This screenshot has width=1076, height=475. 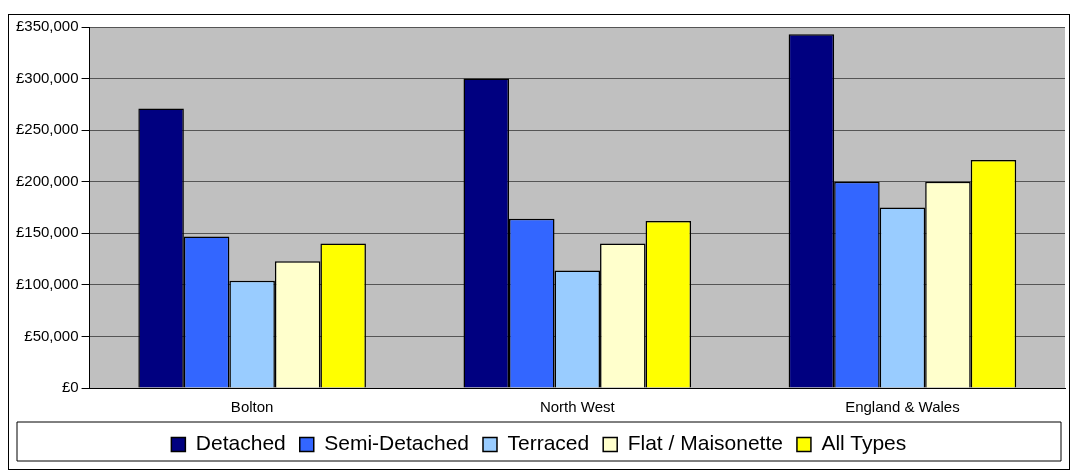 I want to click on y-tick-label: £100,000, so click(x=47, y=283).